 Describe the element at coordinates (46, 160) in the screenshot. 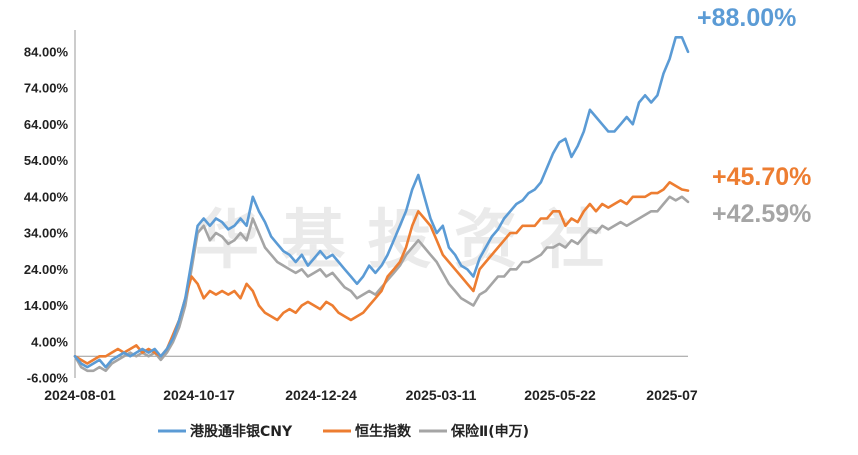

I see `y-tick-label: 54.00%` at that location.